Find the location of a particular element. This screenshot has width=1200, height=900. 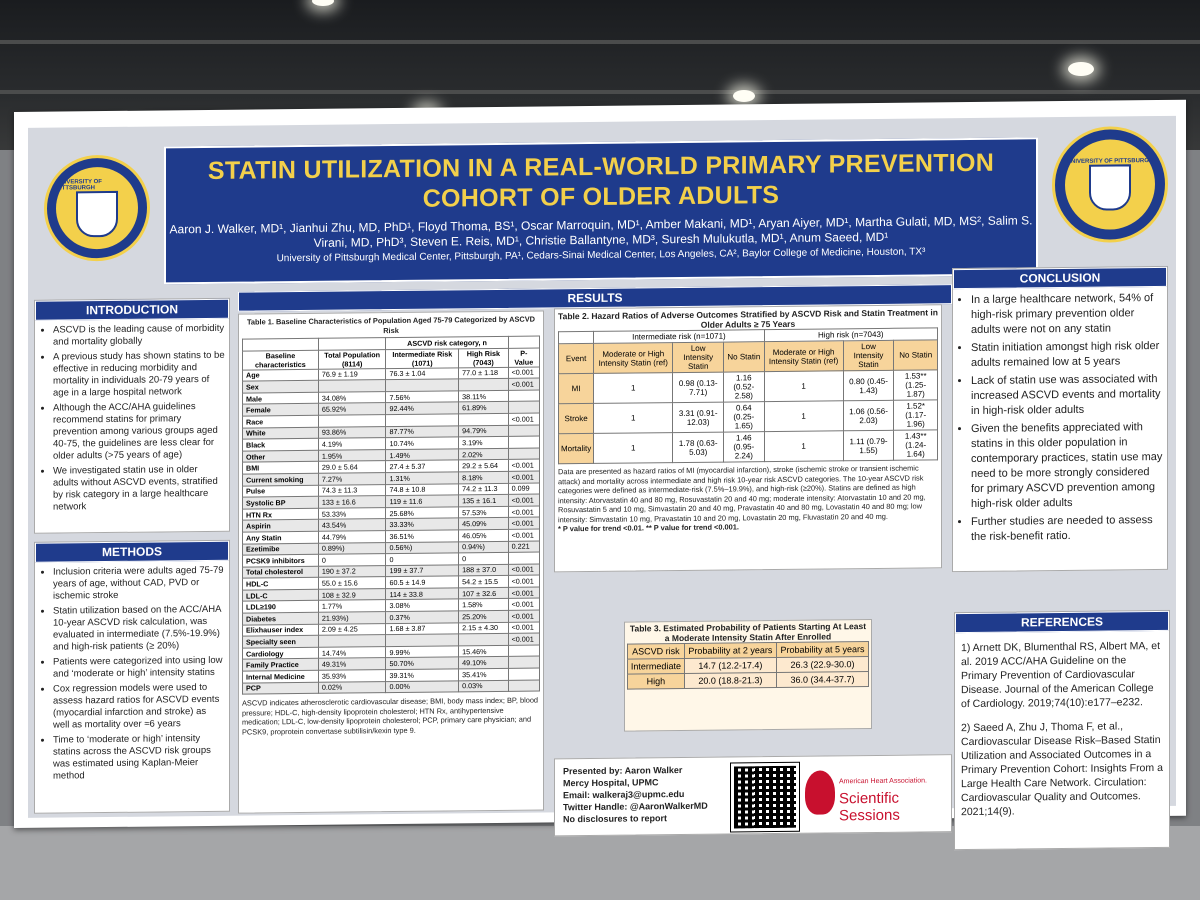

table-cell: 114 ± 33.8 is located at coordinates (422, 594).